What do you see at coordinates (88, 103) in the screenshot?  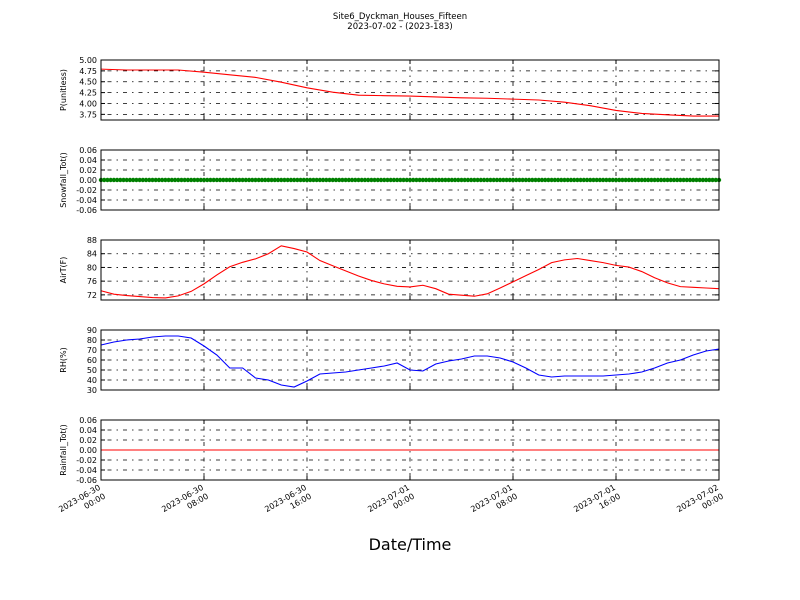 I see `y-tick-label: 4.00` at bounding box center [88, 103].